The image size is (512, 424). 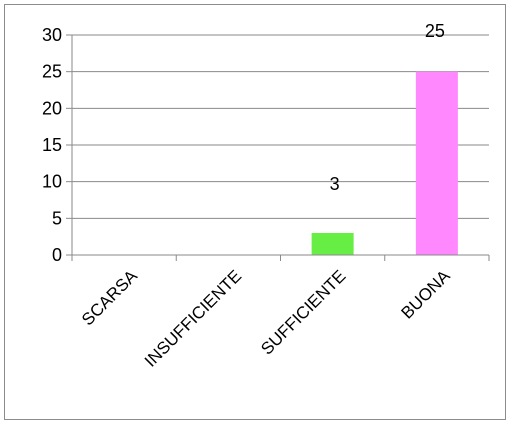 What do you see at coordinates (52, 182) in the screenshot?
I see `y-tick-label: 10` at bounding box center [52, 182].